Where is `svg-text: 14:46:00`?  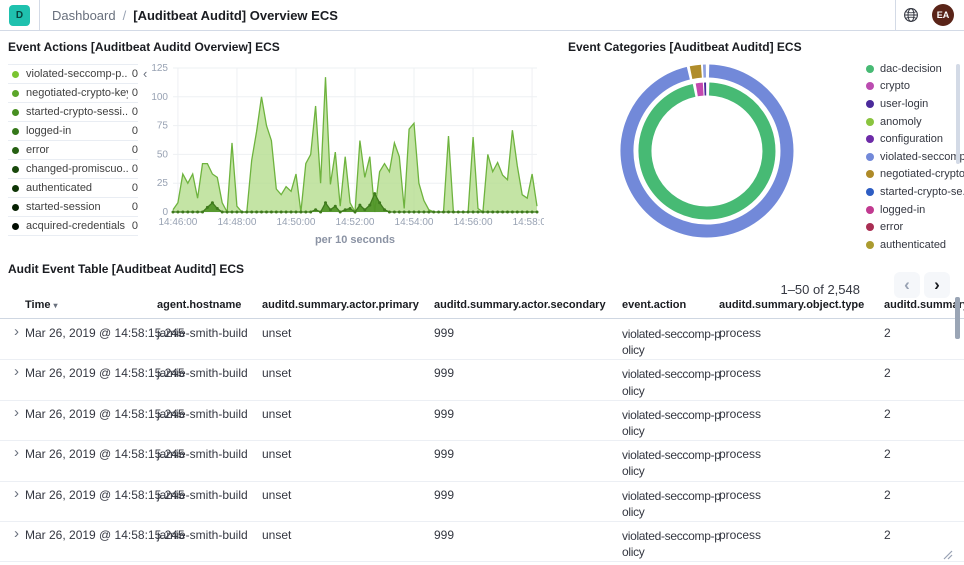
svg-text: 14:46:00 is located at coordinates (177, 222).